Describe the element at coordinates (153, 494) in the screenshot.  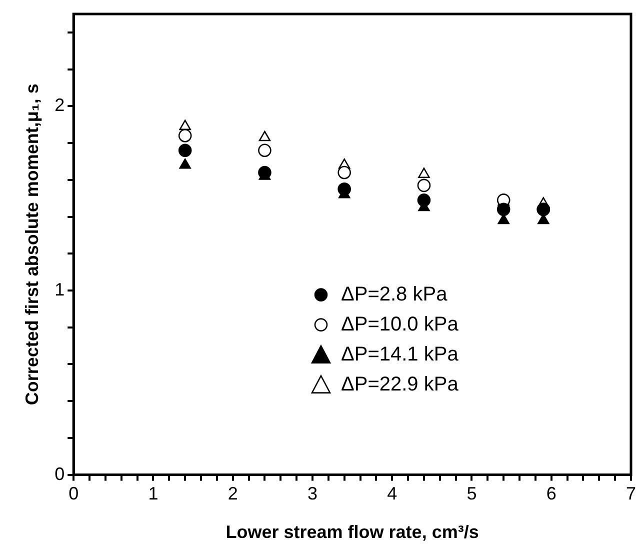
I see `x-tick-label: 1` at that location.